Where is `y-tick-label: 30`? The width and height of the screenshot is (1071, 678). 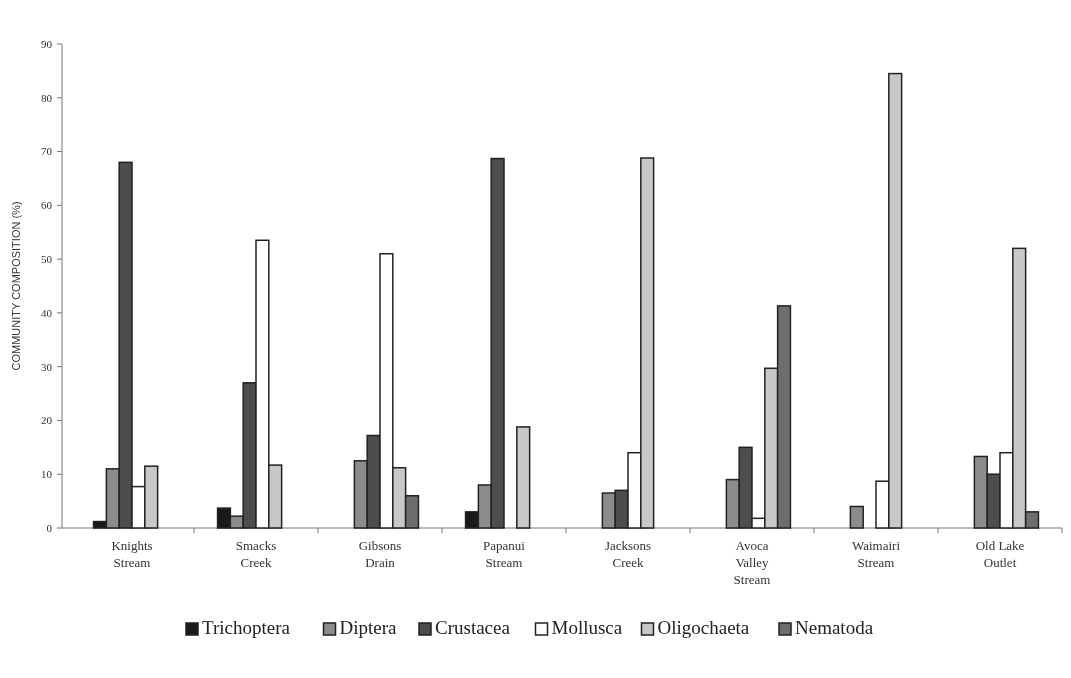 y-tick-label: 30 is located at coordinates (47, 366).